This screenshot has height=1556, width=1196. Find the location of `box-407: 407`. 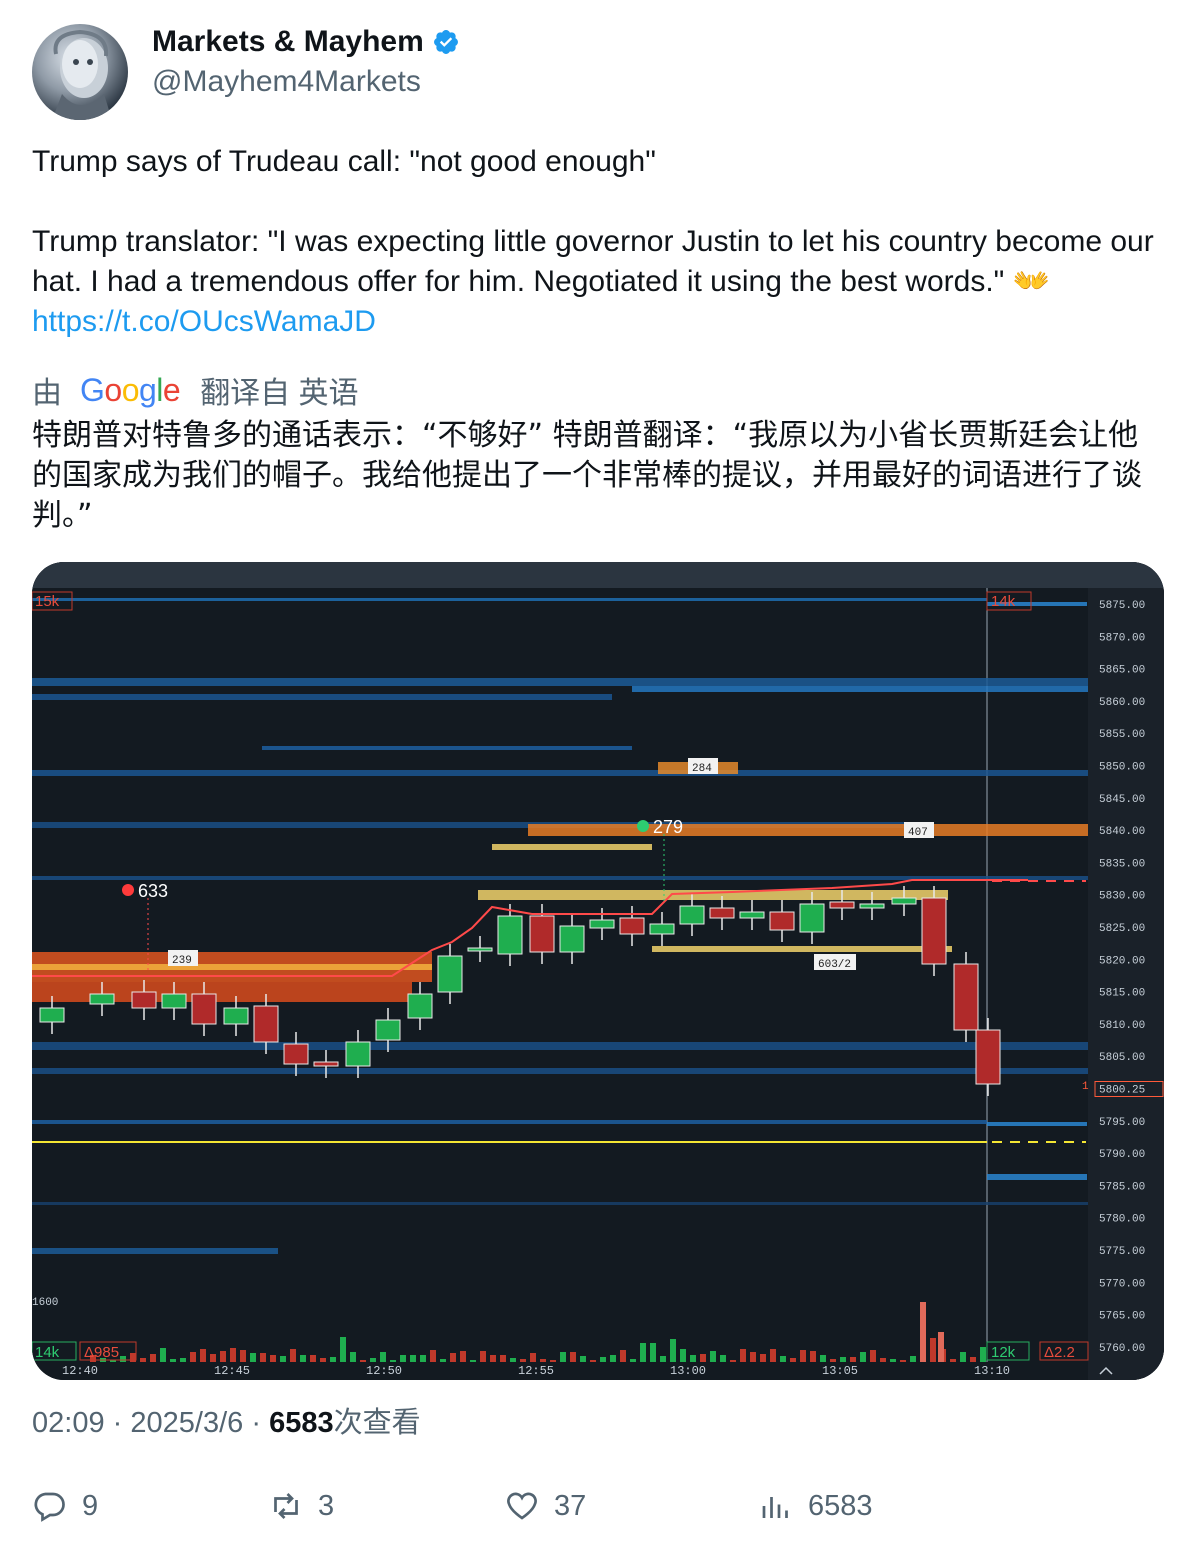

box-407: 407 is located at coordinates (918, 833).